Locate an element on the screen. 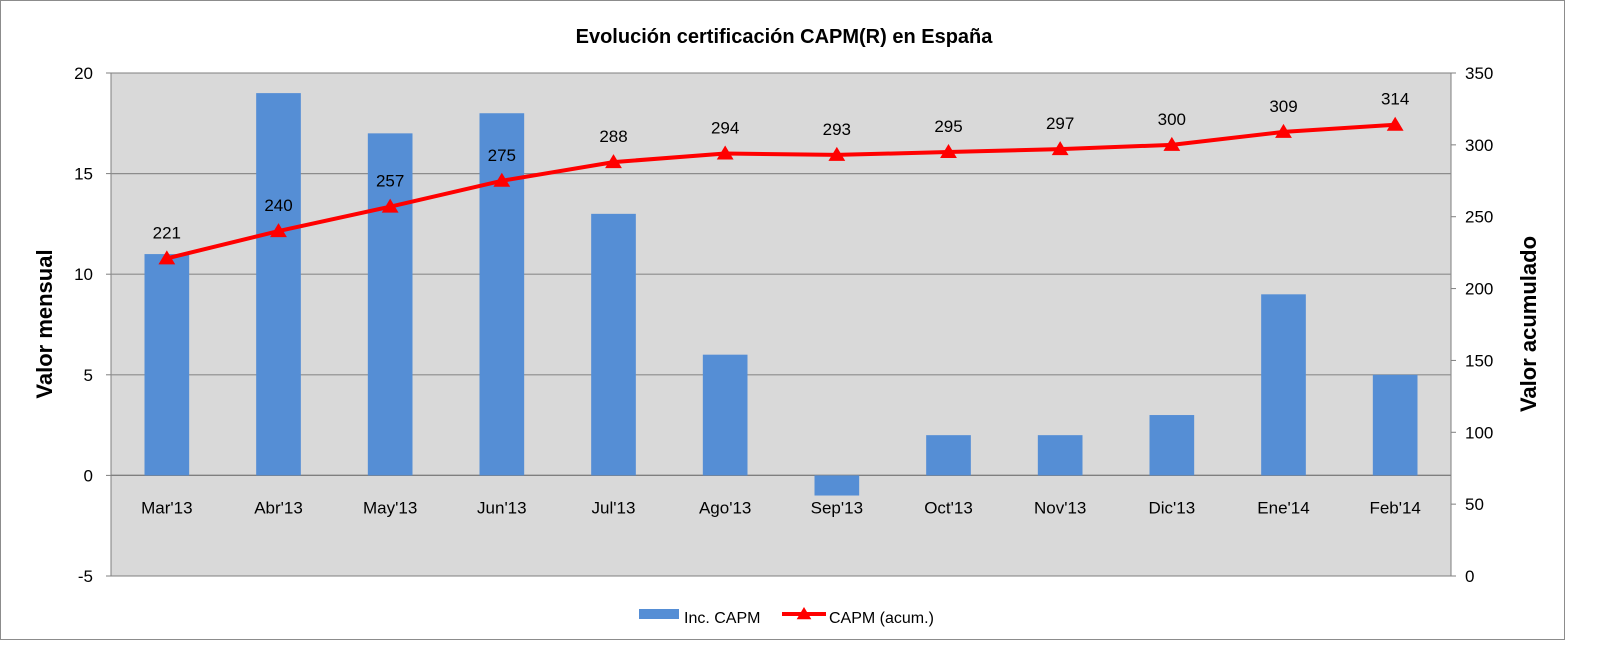 This screenshot has width=1597, height=654. category-label: Feb'14 is located at coordinates (1394, 507).